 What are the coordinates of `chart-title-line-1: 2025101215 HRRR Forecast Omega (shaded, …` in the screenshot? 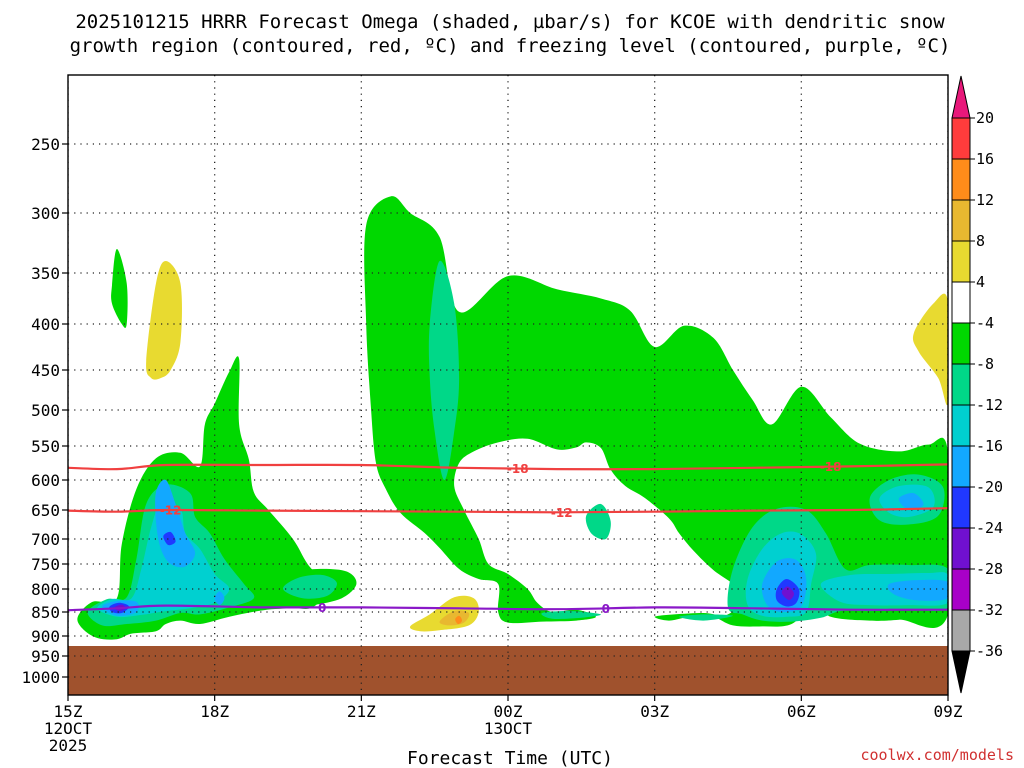 It's located at (510, 22).